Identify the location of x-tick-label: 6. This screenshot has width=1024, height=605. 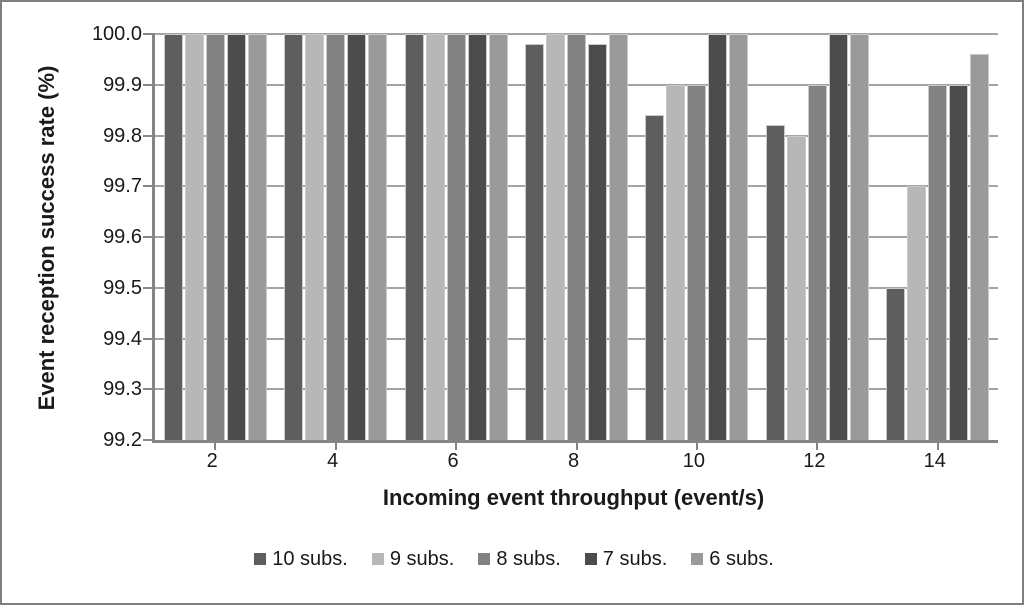
(453, 461).